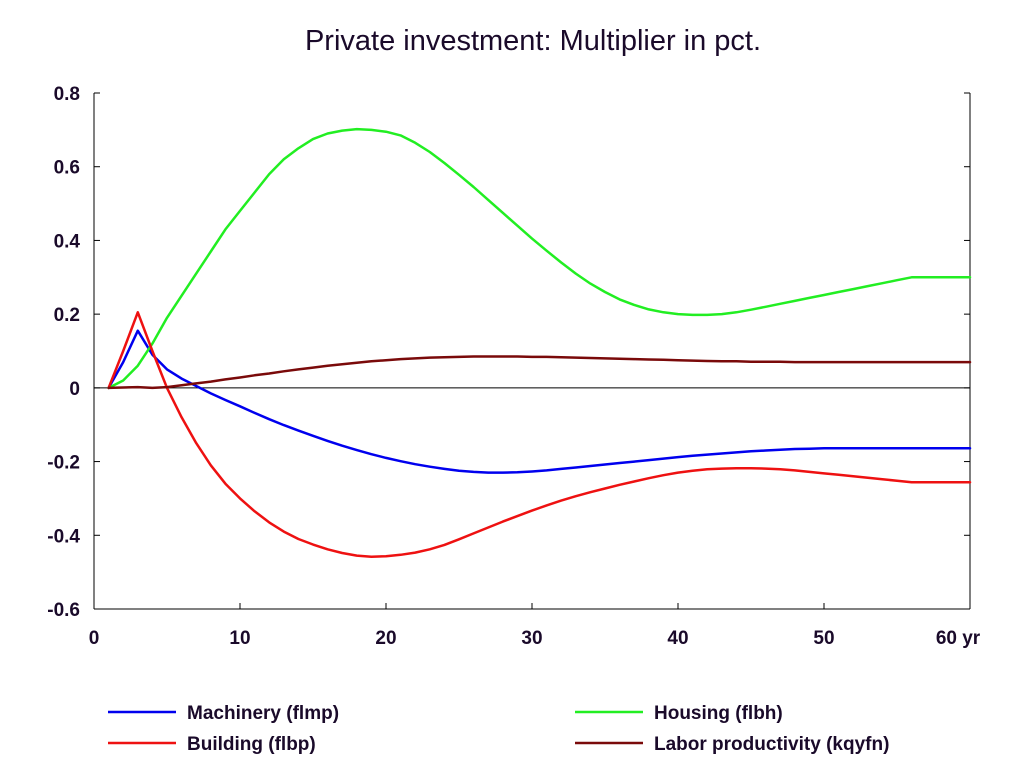 The image size is (1024, 778). I want to click on y-tick-label: -0.4, so click(63, 536).